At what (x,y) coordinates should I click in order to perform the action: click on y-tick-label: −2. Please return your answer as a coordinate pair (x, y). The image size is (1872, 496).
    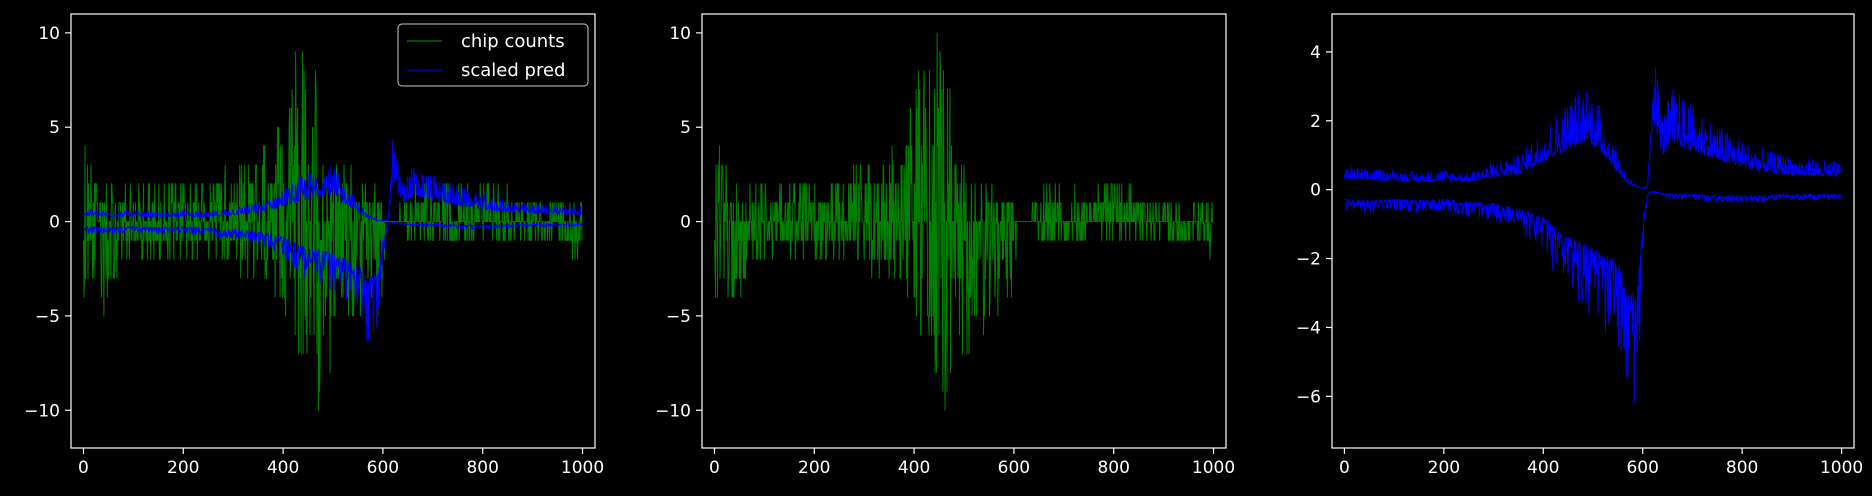
    Looking at the image, I should click on (1308, 260).